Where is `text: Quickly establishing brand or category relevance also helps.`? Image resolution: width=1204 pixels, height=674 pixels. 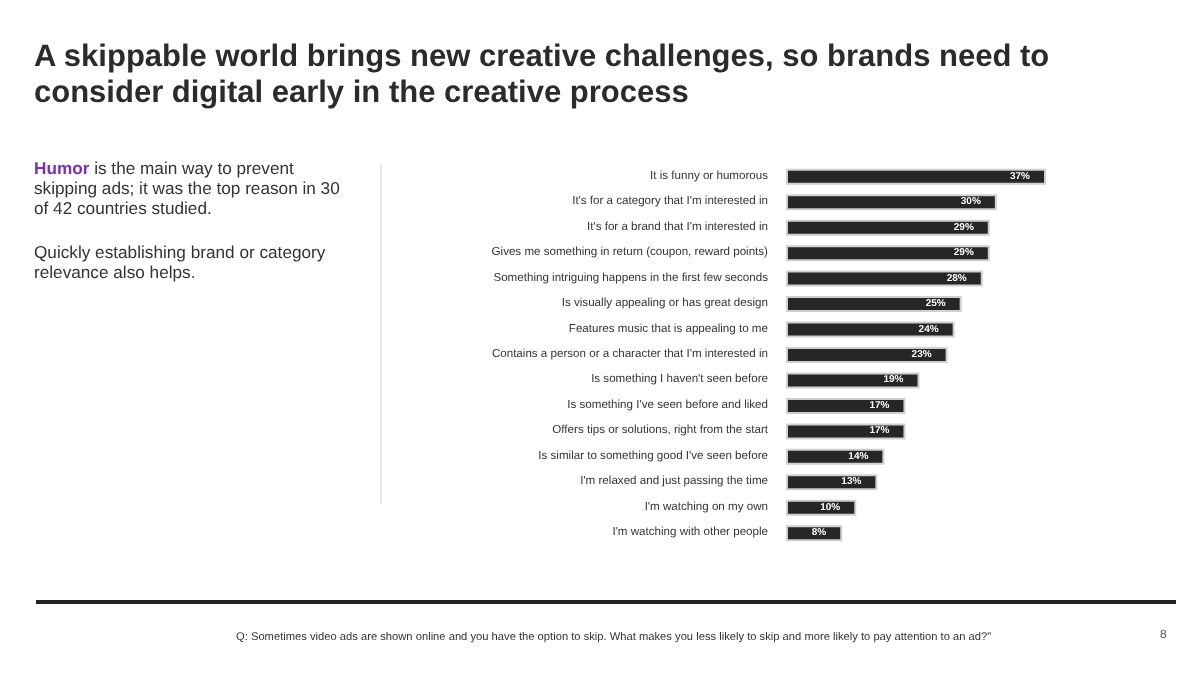 text: Quickly establishing brand or category relevance also helps. is located at coordinates (181, 262).